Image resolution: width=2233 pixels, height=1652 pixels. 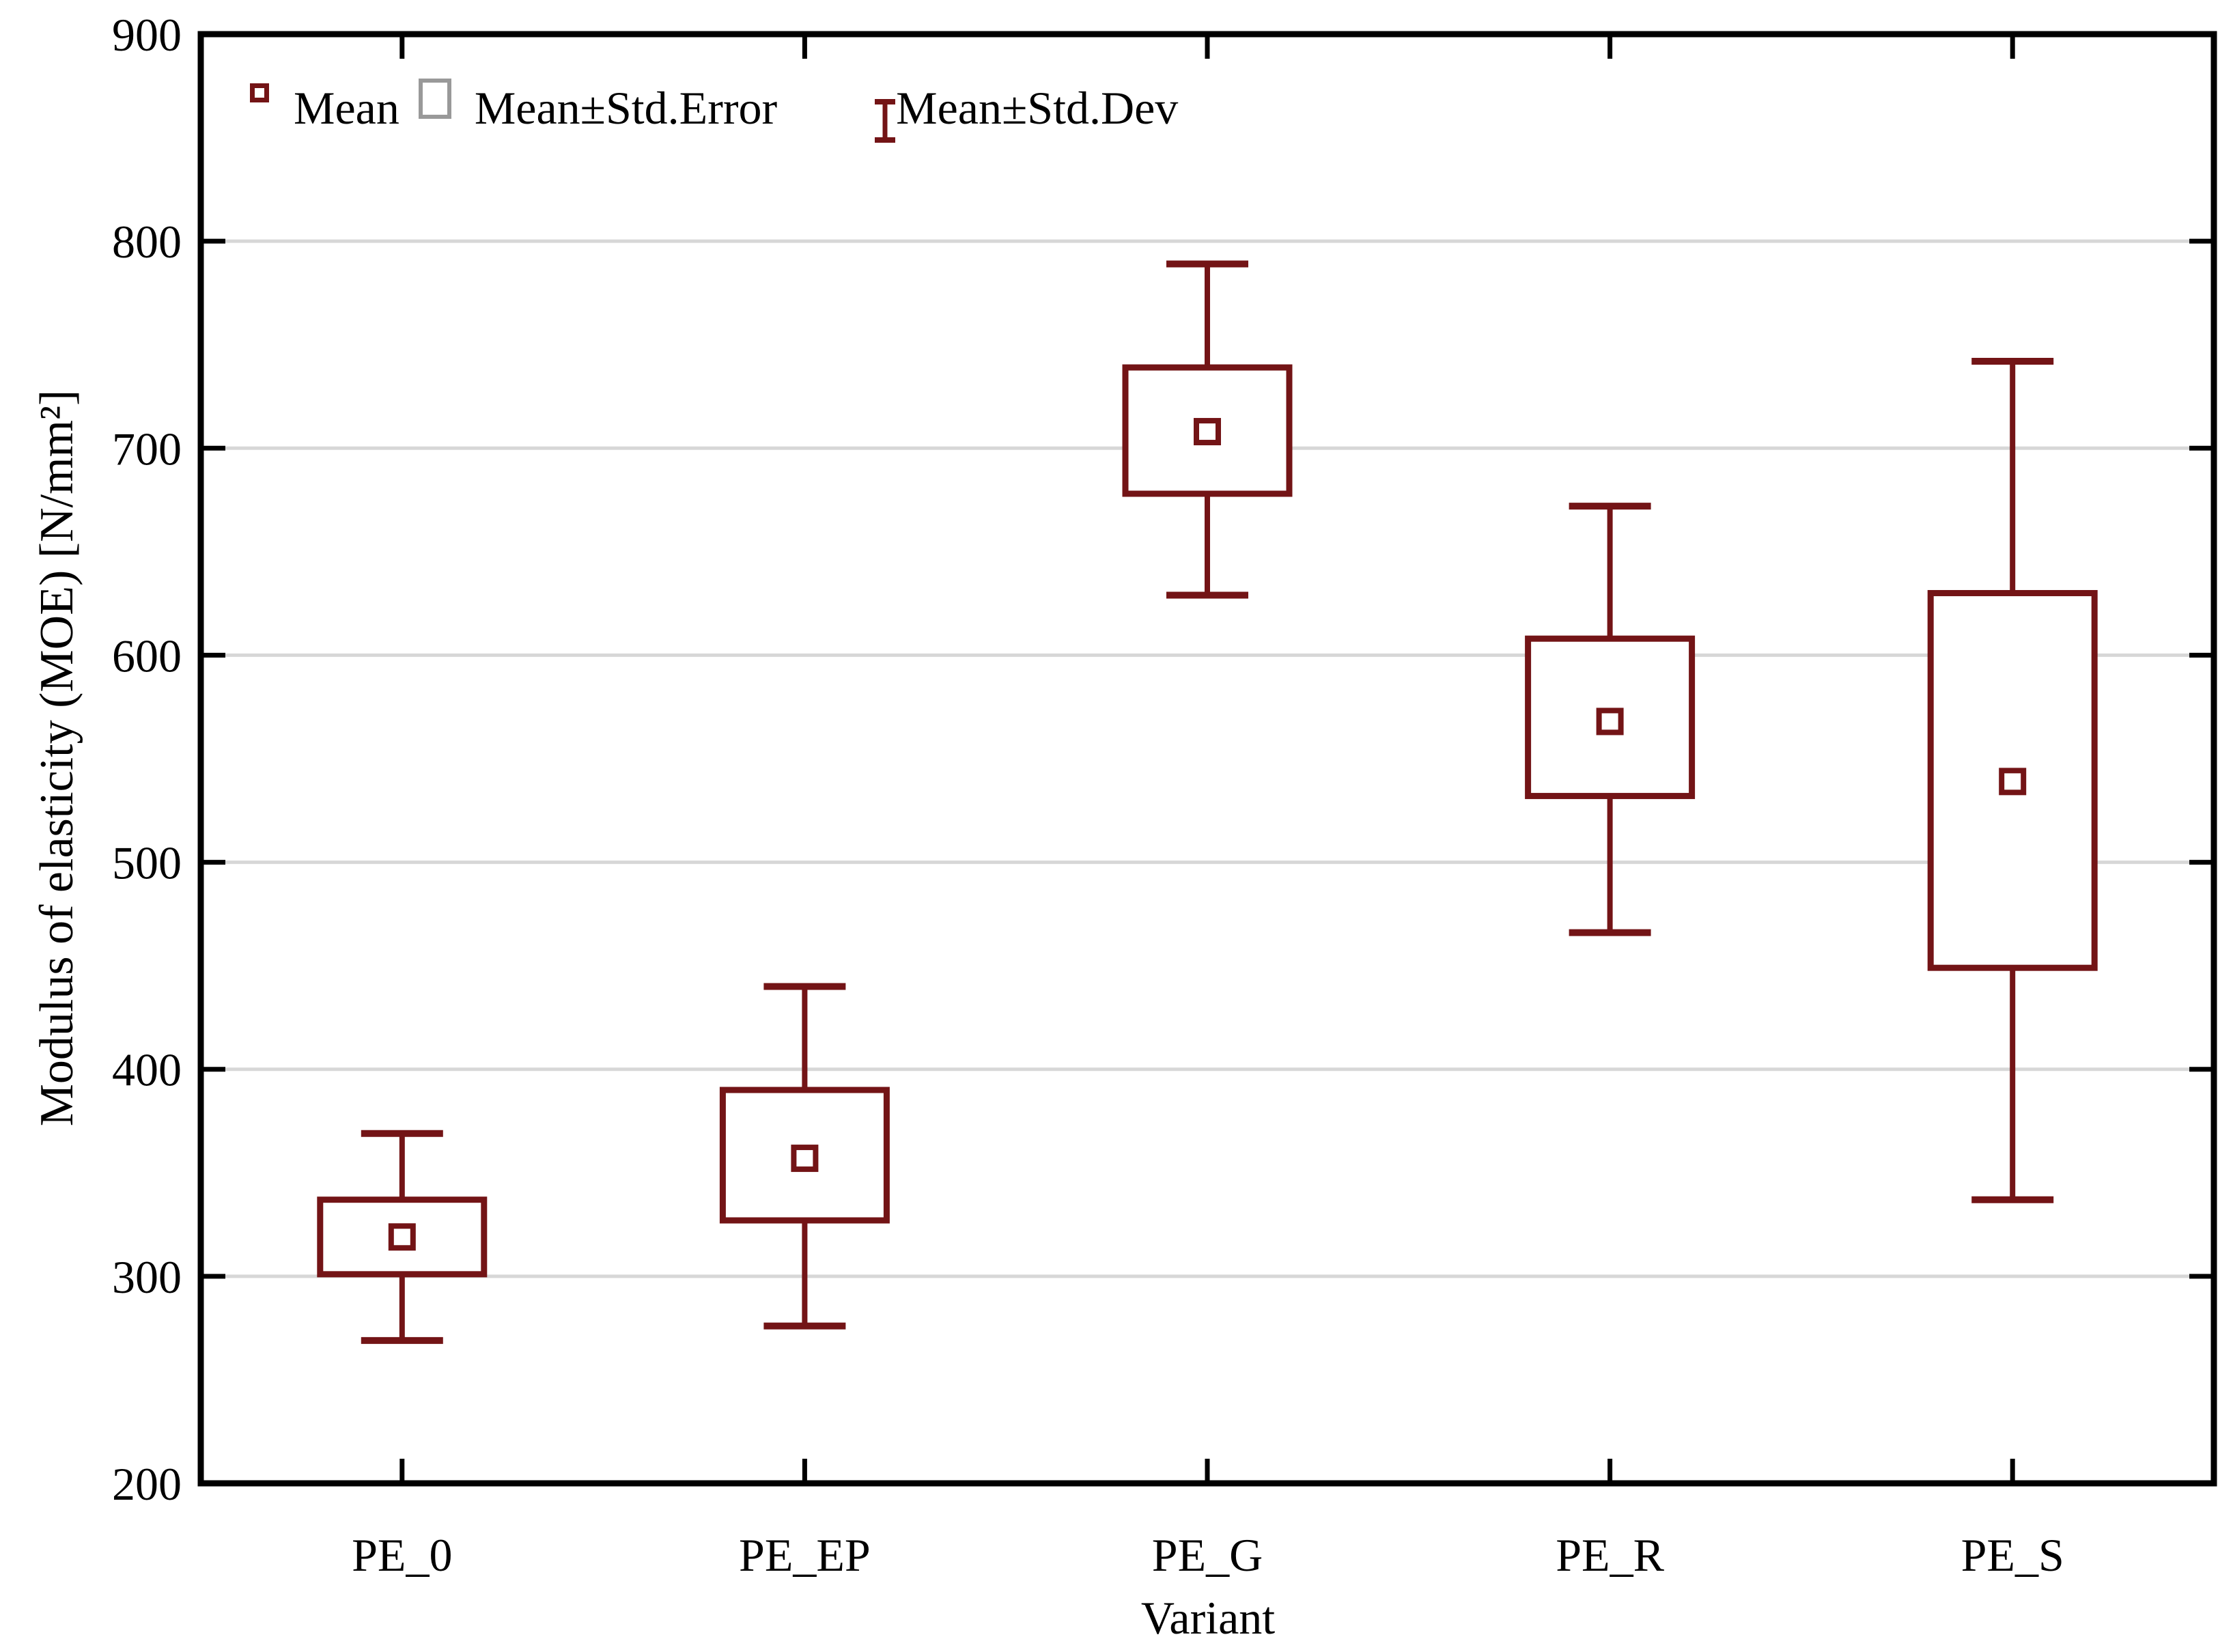 I want to click on y-tick-label: 900, so click(x=147, y=35).